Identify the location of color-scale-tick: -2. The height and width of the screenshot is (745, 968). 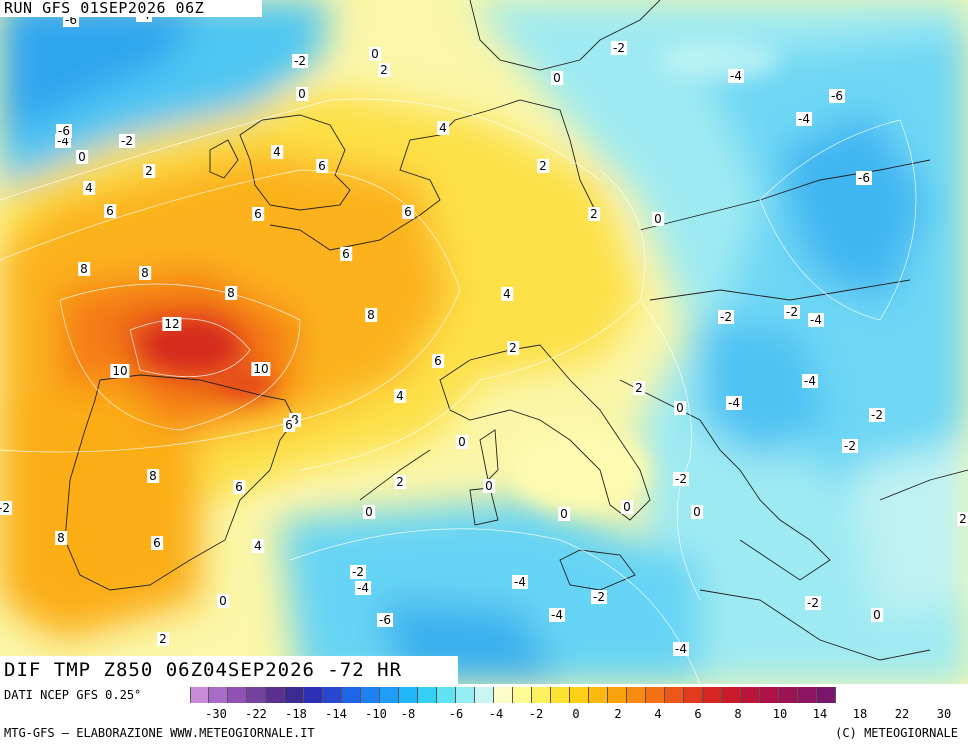
(536, 714).